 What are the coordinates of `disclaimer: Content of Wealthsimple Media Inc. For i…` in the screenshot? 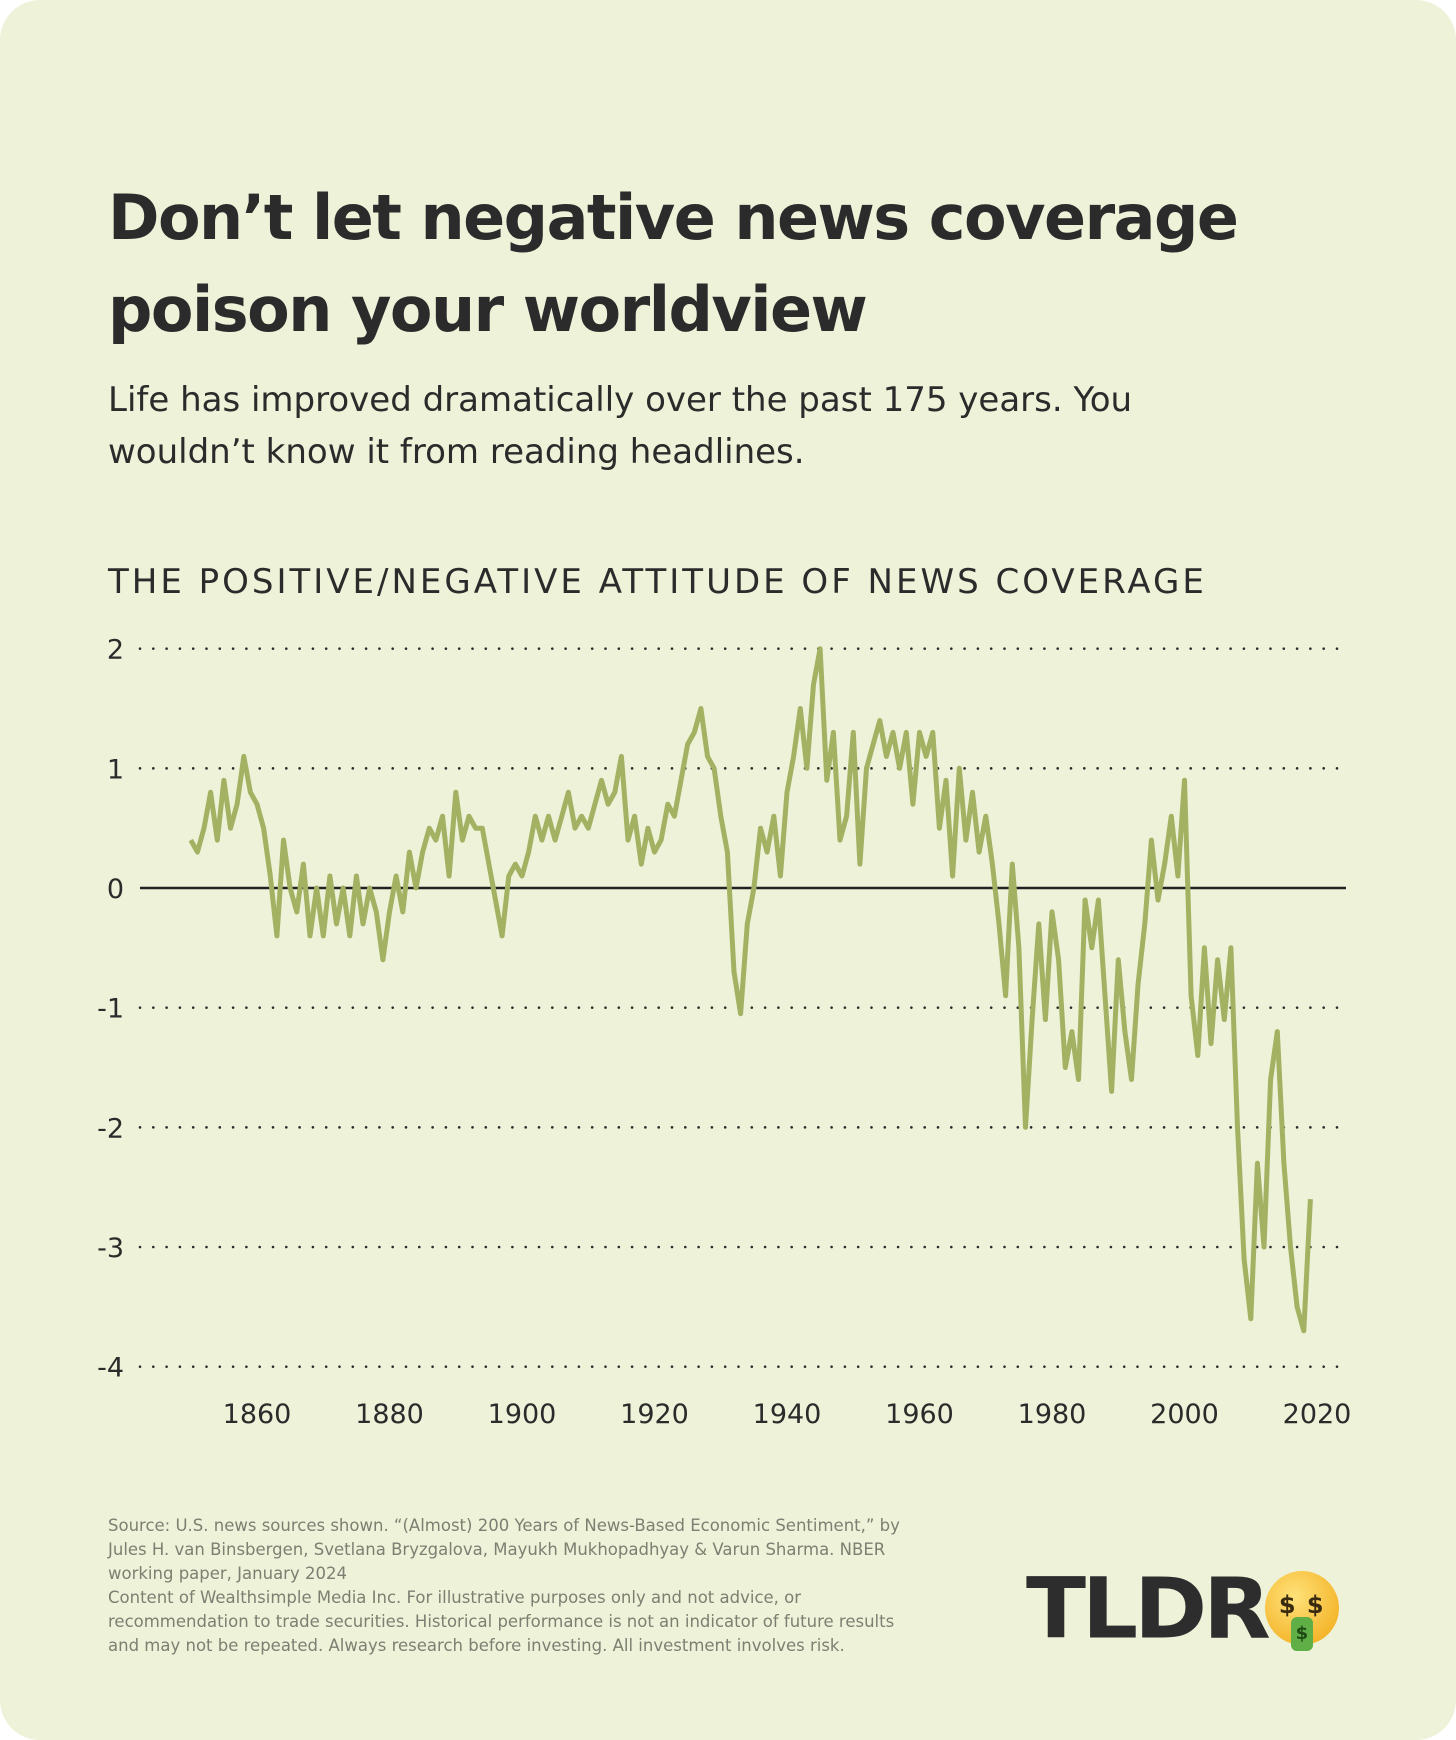 It's located at (501, 1621).